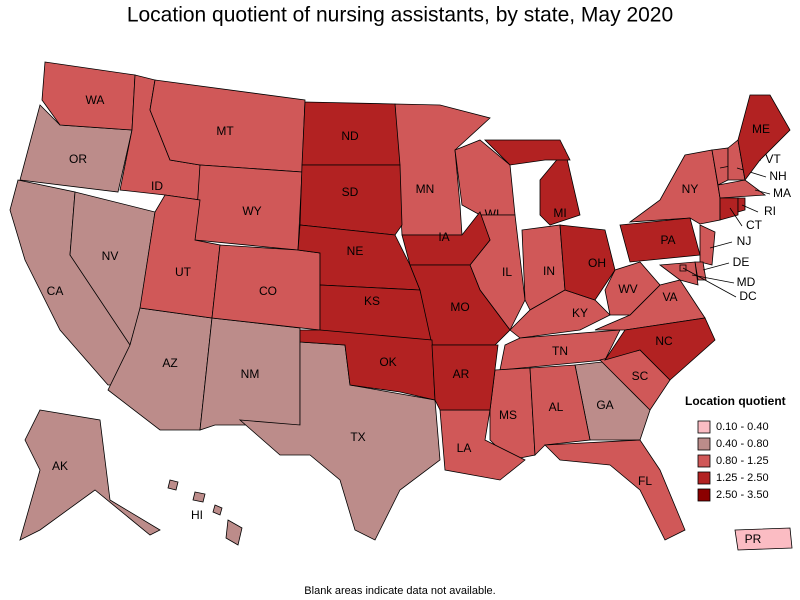  I want to click on legend-title: Location quotient, so click(735, 401).